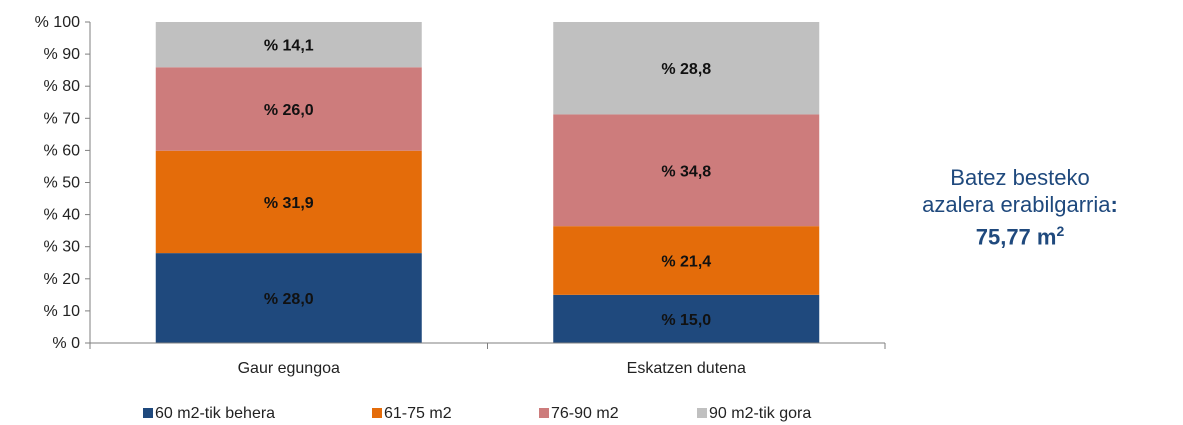  Describe the element at coordinates (62, 150) in the screenshot. I see `y-tick-label: % 60` at that location.